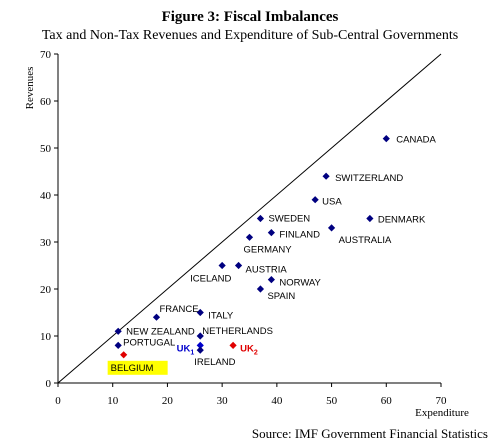  What do you see at coordinates (30, 88) in the screenshot?
I see `y-axis-label: Revenues` at bounding box center [30, 88].